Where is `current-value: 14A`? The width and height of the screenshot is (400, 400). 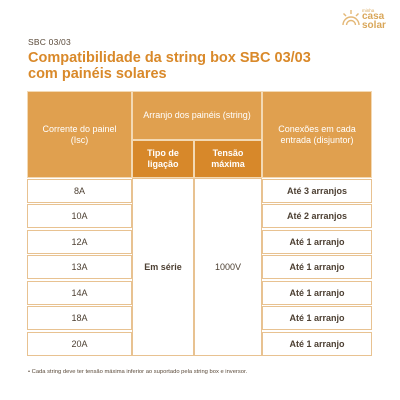 current-value: 14A is located at coordinates (79, 292).